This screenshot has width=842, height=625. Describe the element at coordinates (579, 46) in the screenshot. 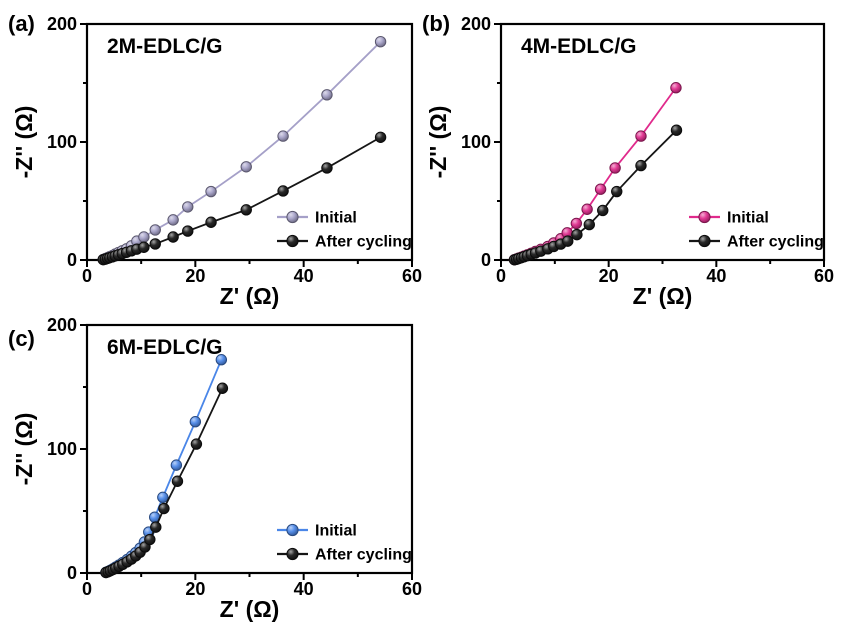

I see `panel-title: 4M-EDLC/G` at that location.